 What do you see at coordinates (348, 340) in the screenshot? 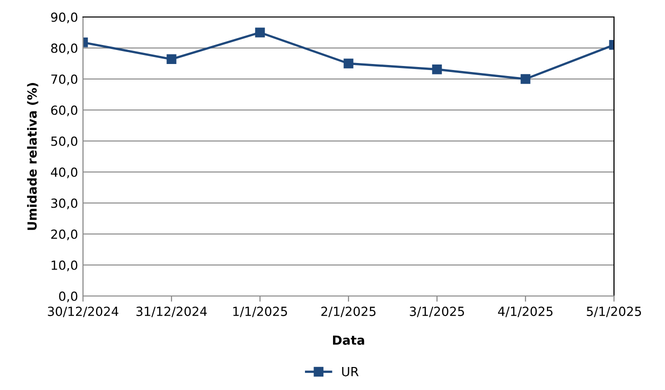
I see `x-axis-title: Data` at bounding box center [348, 340].